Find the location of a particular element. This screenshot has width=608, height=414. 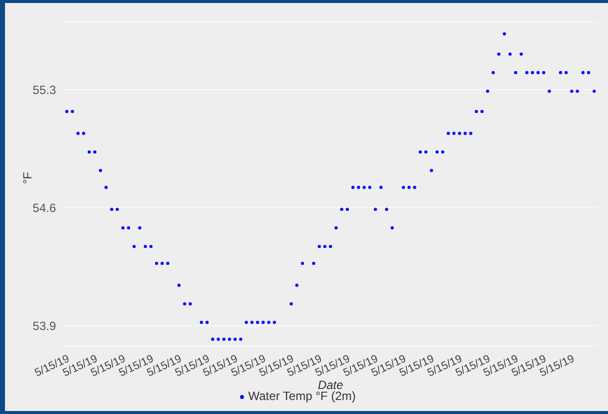

legend-label: Water Temp °F (2m) is located at coordinates (302, 396).